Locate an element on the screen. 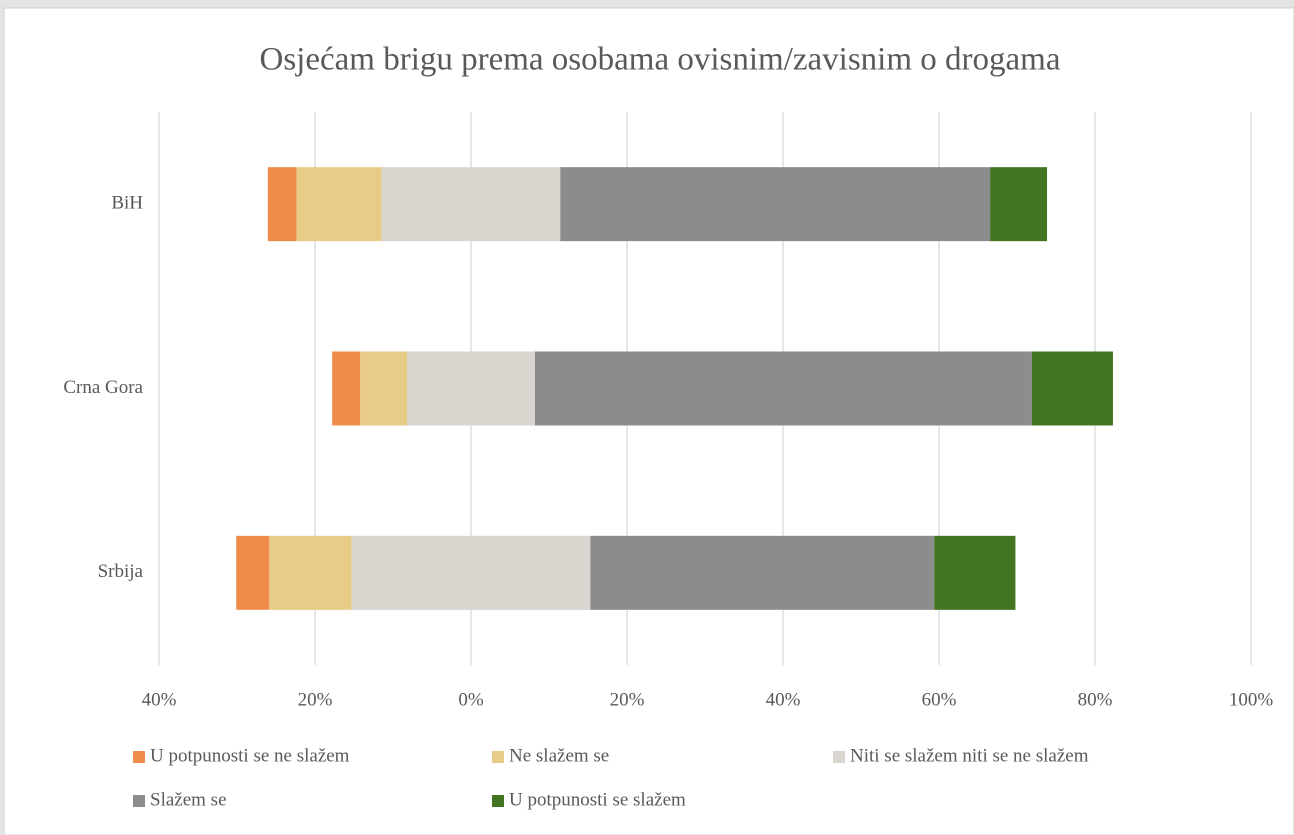  x-tick-label: 0% is located at coordinates (471, 699).